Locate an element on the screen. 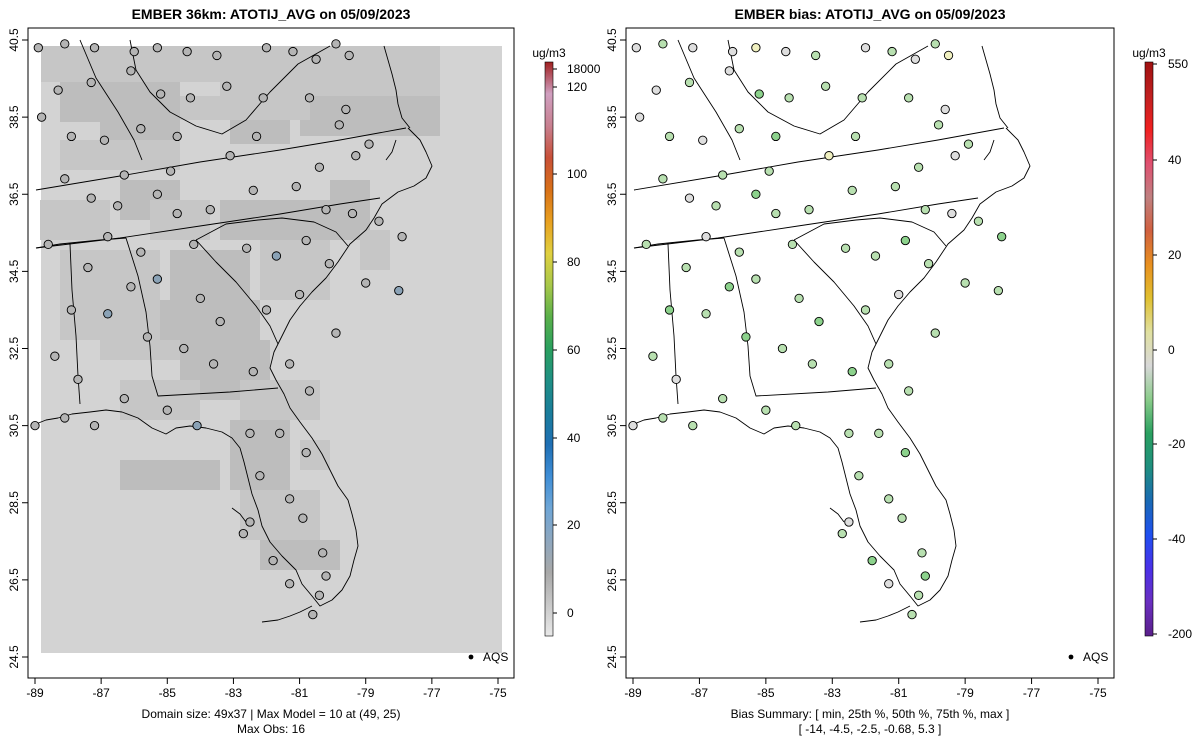 The height and width of the screenshot is (750, 1200). right-gulf-islands is located at coordinates (837, 515).